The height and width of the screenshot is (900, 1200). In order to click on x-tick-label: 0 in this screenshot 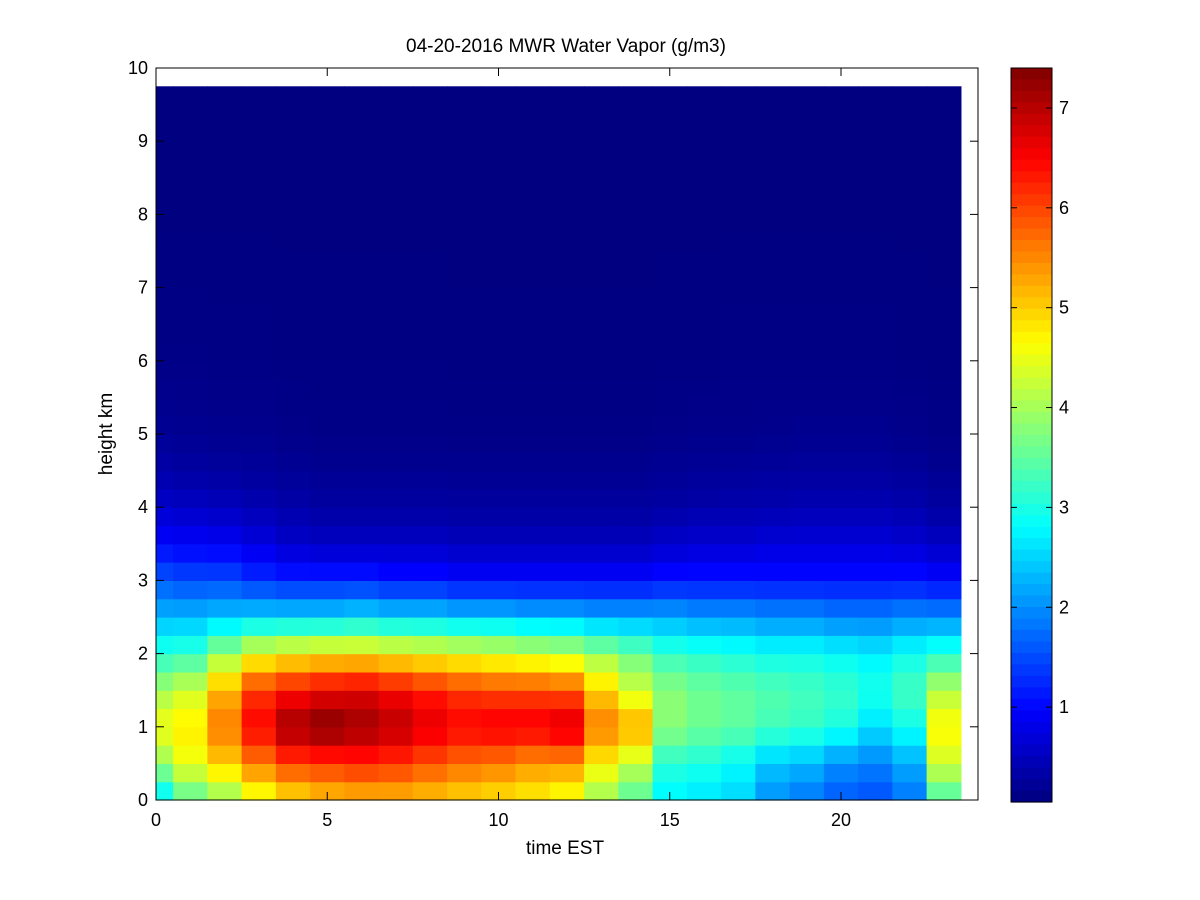, I will do `click(156, 820)`.